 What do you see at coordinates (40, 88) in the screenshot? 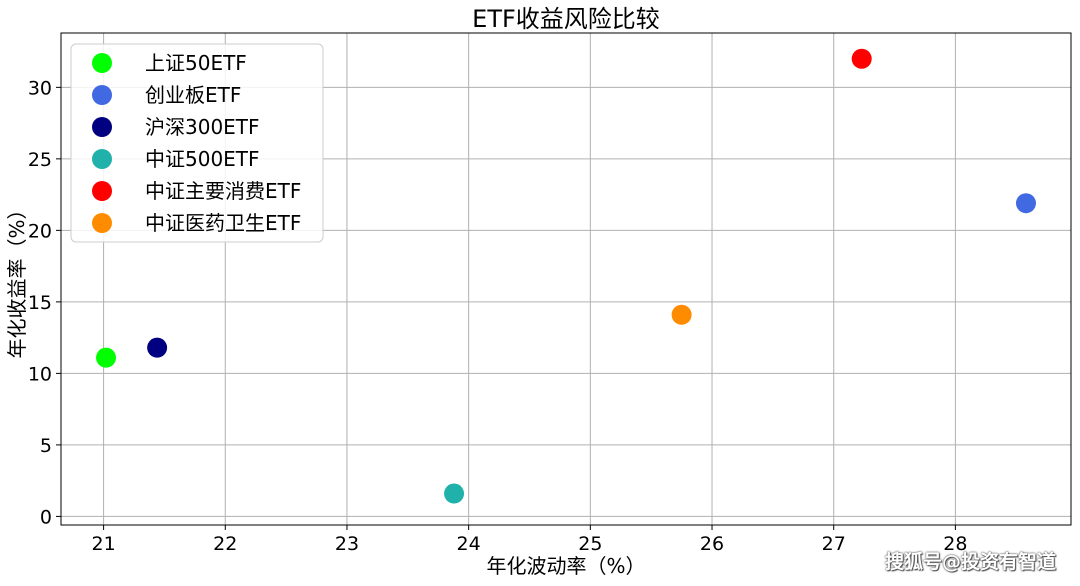
I see `y-tick-label: 30` at bounding box center [40, 88].